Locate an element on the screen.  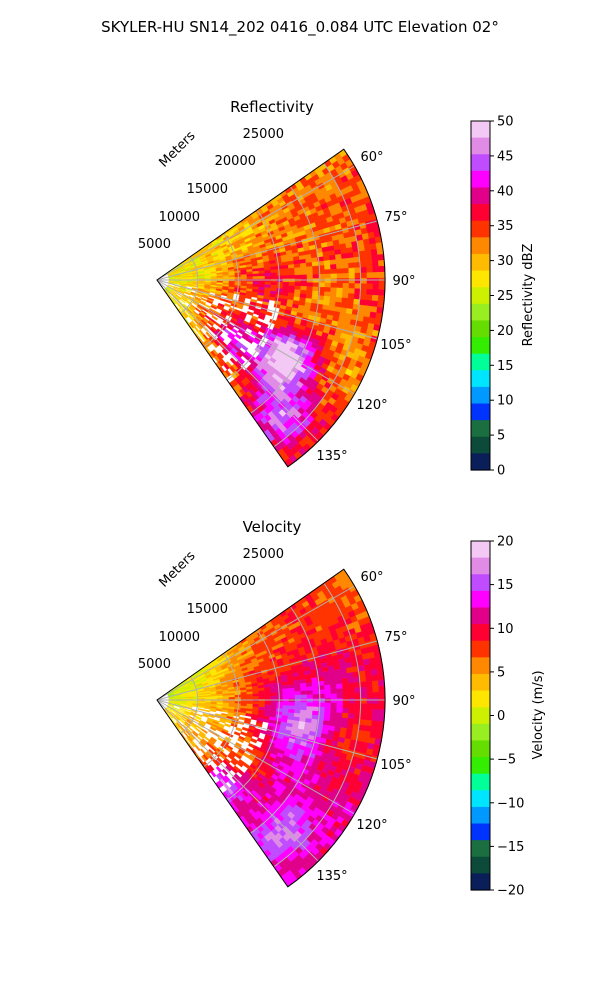
velocity-colorbar: 20 15 10 5 0 −5 −10 −15 −20 Velocity (m/s) is located at coordinates (508, 717).